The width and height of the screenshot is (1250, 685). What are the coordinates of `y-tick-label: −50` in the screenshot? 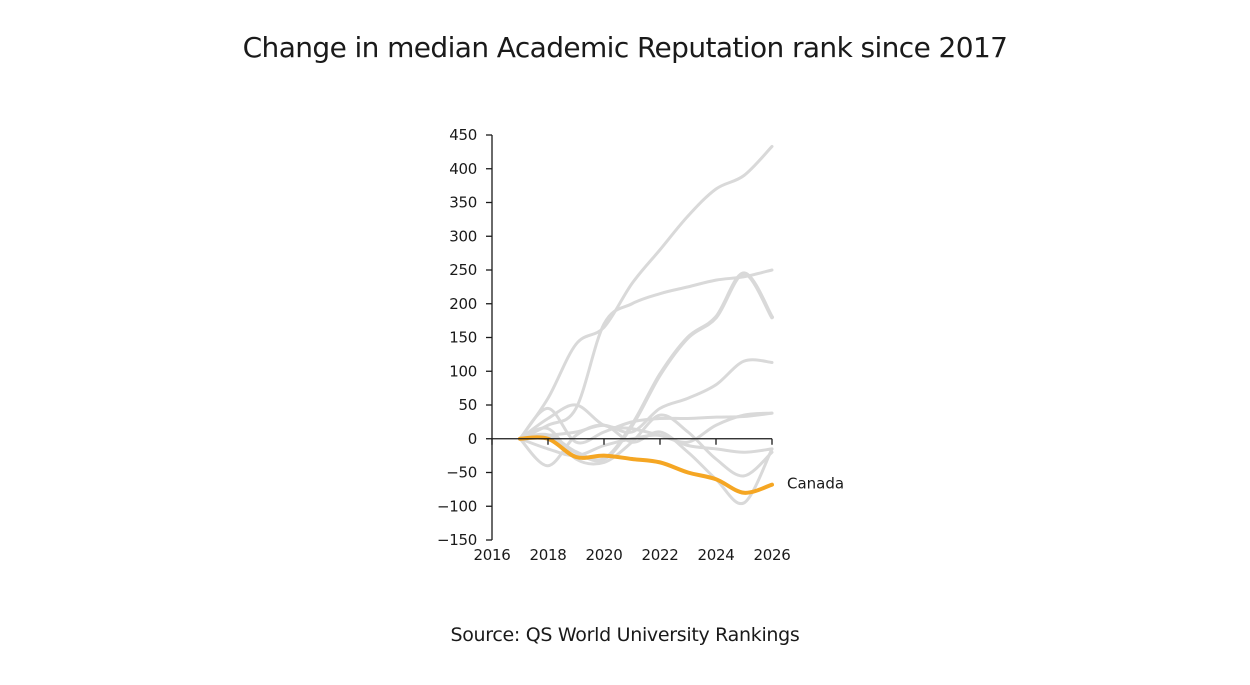 It's located at (461, 473).